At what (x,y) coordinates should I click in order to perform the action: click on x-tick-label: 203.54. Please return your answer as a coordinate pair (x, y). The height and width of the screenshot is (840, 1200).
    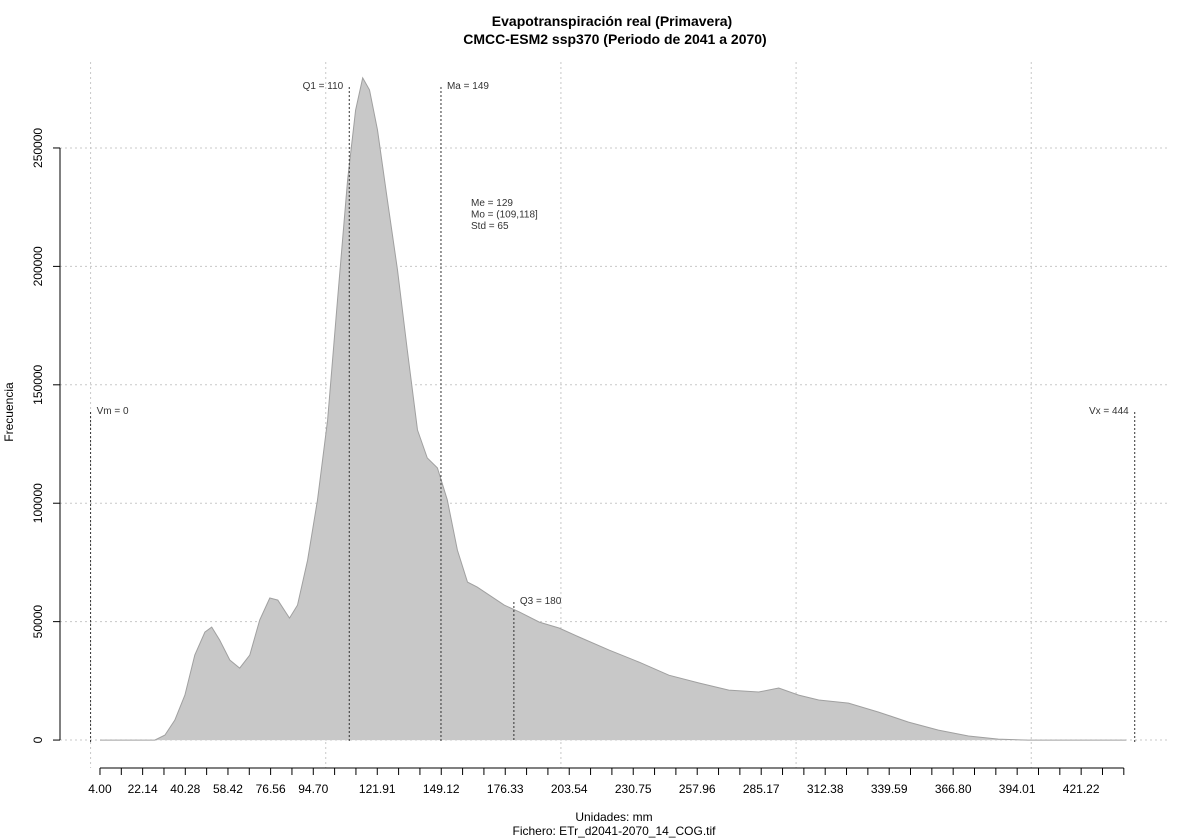
    Looking at the image, I should click on (569, 789).